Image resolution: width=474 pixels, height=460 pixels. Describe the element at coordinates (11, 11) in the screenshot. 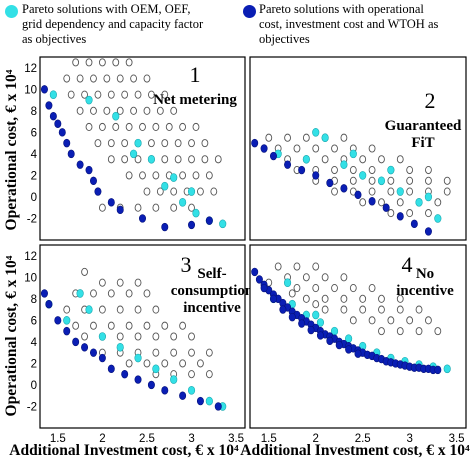

I see `legend-cyan-marker` at that location.